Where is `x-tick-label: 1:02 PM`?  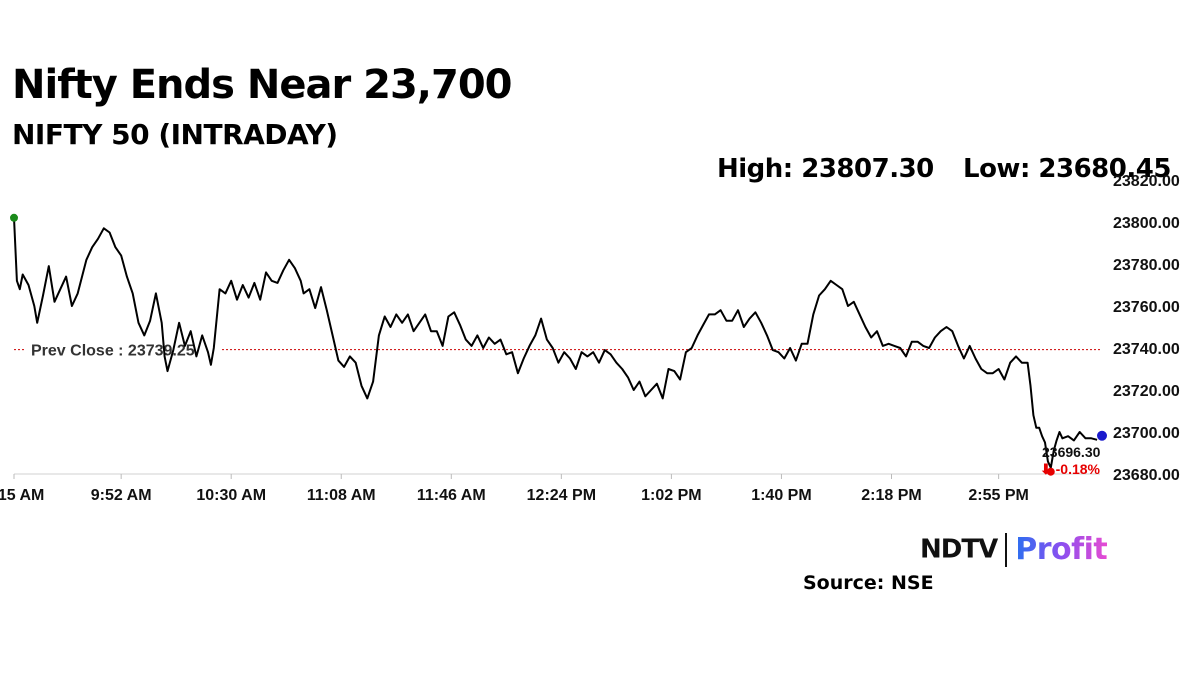
x-tick-label: 1:02 PM is located at coordinates (671, 495).